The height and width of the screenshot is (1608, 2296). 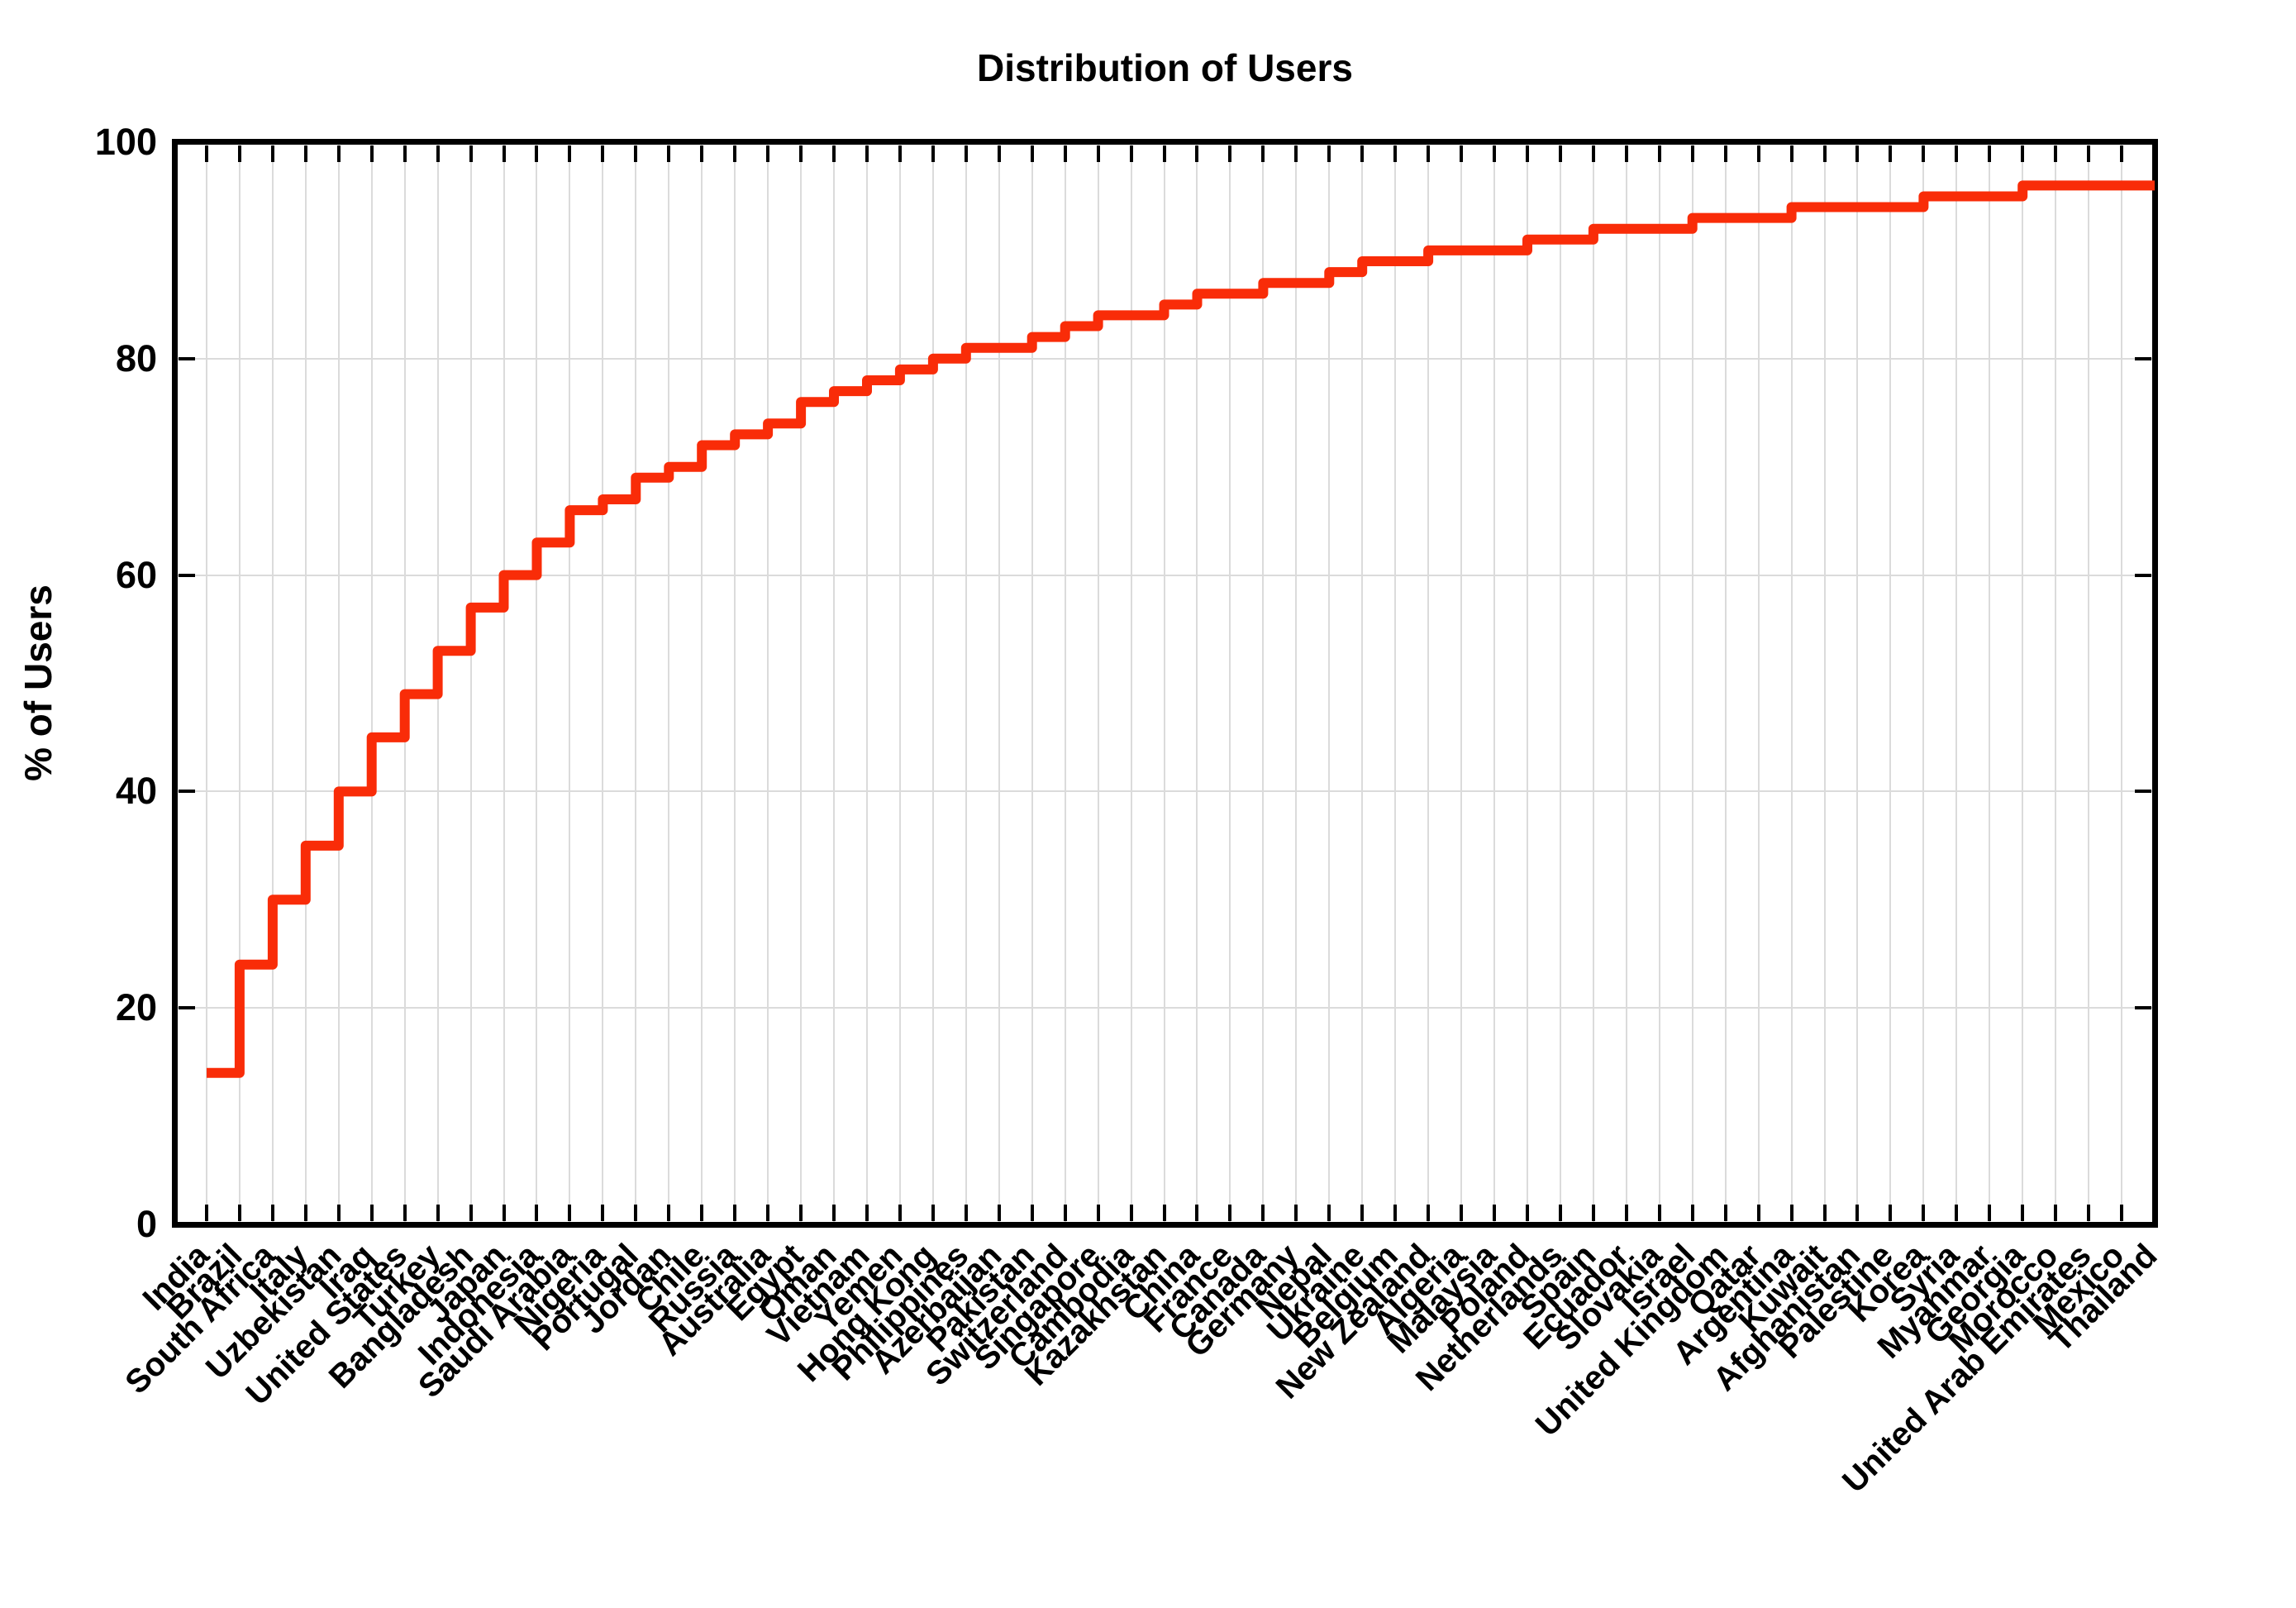 I want to click on y-tick-label: 100, so click(x=126, y=142).